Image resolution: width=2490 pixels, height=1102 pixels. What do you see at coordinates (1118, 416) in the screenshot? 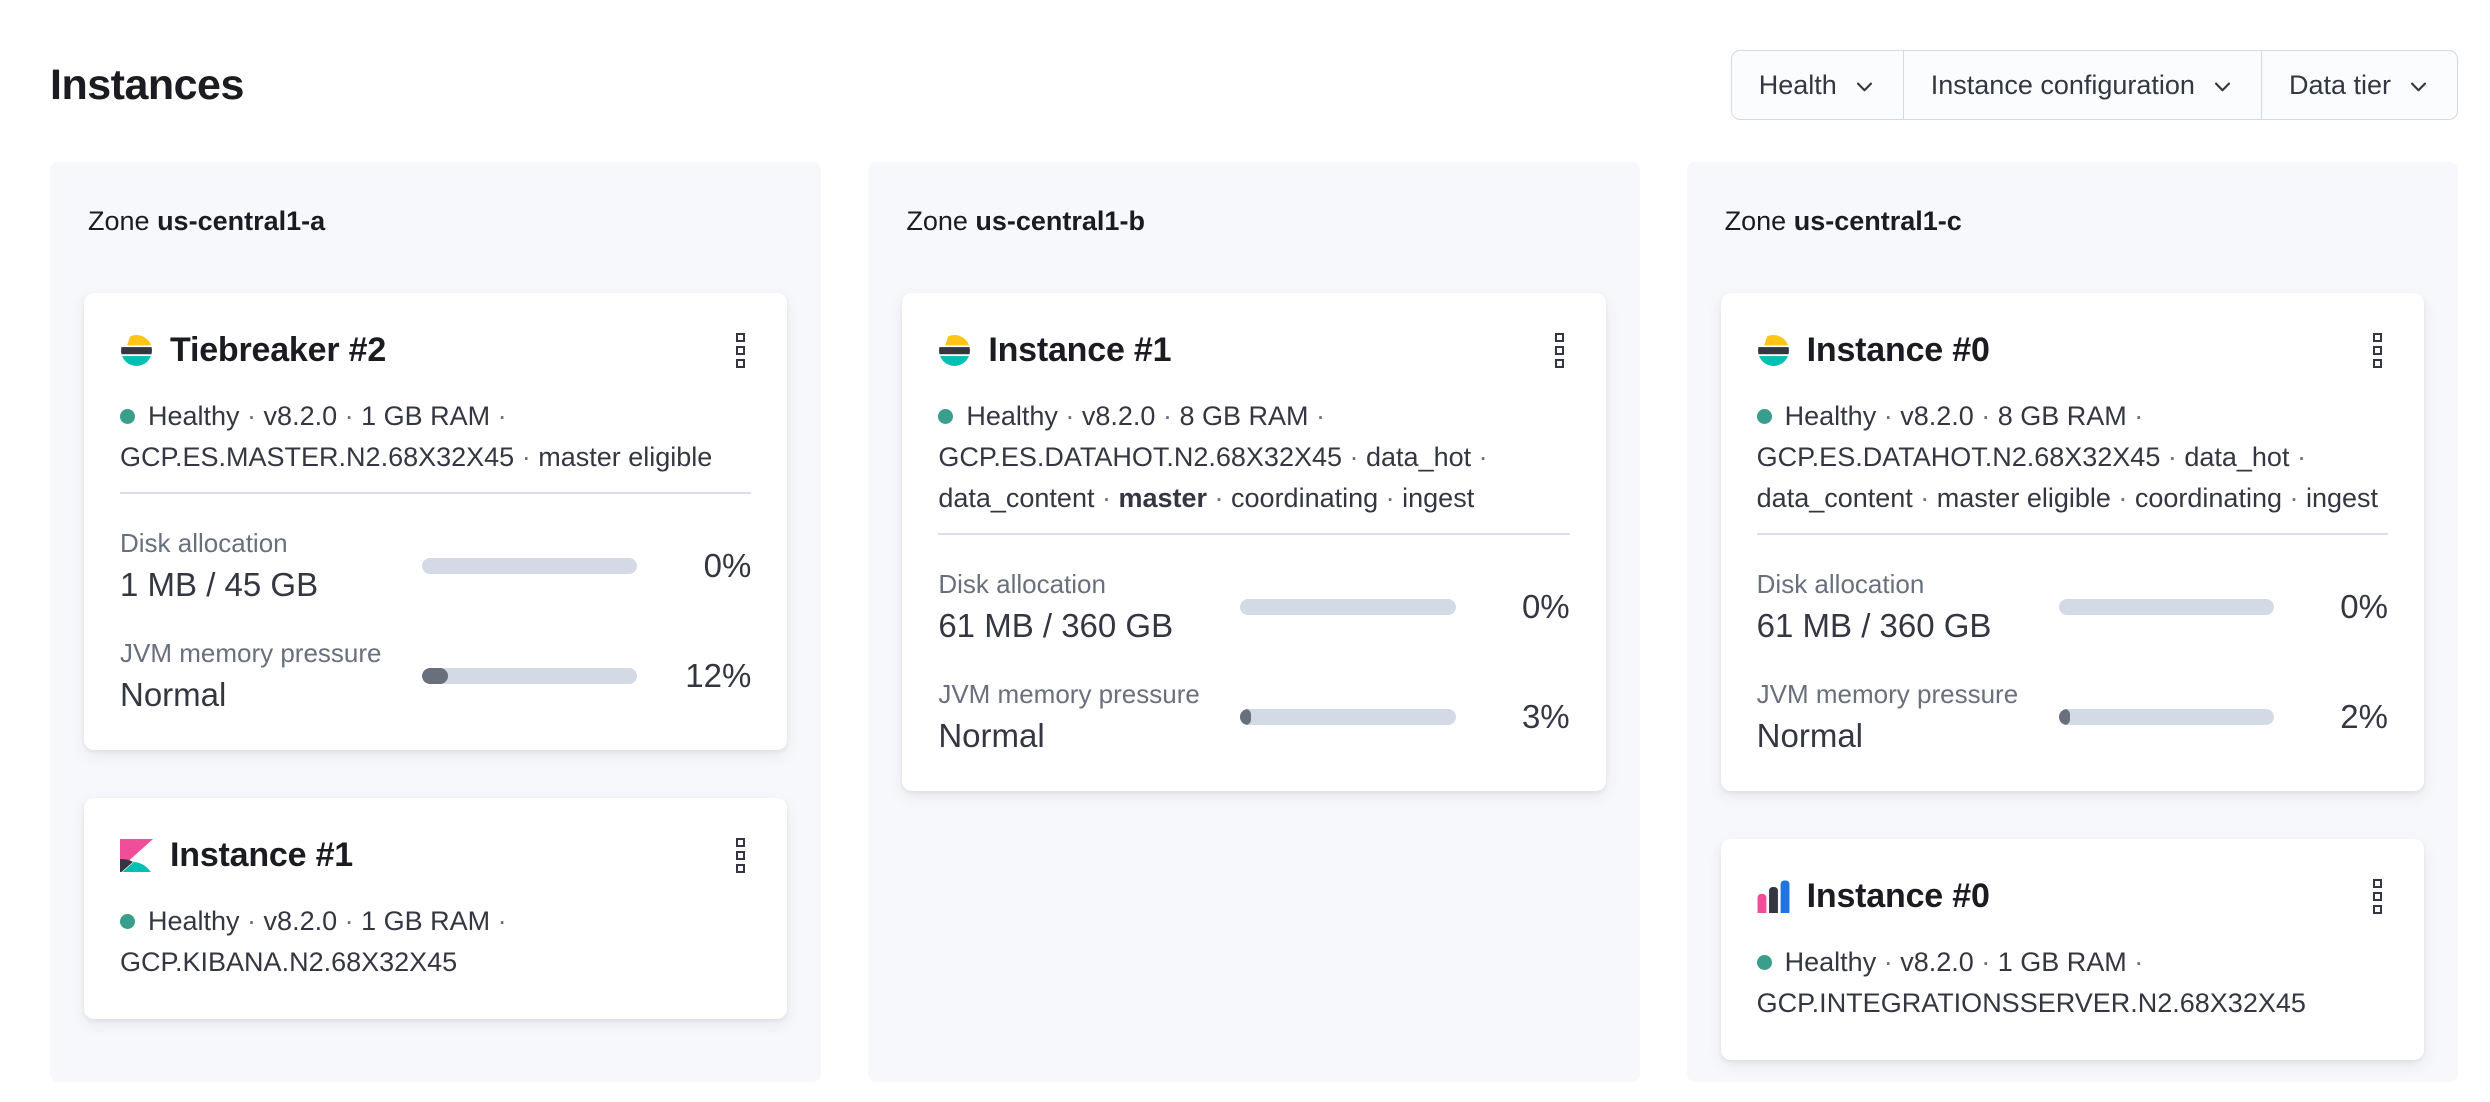
I see `meta-text: v8.2.0` at bounding box center [1118, 416].